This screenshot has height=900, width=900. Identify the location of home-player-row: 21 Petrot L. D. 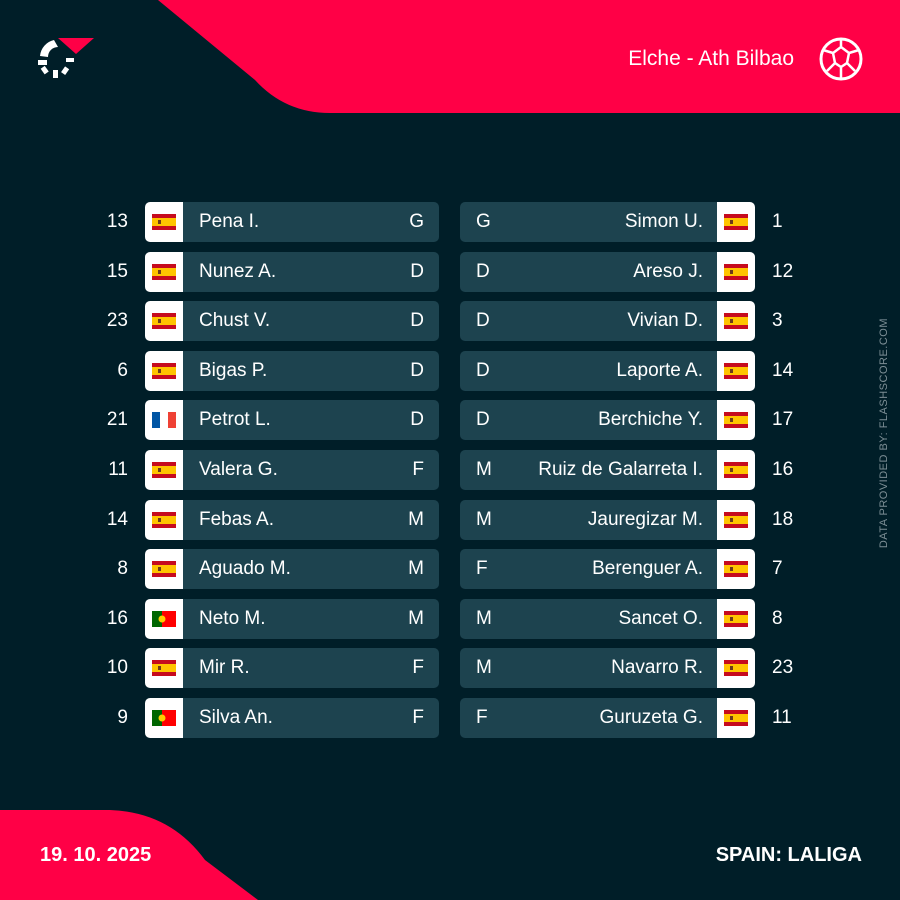
(450, 420).